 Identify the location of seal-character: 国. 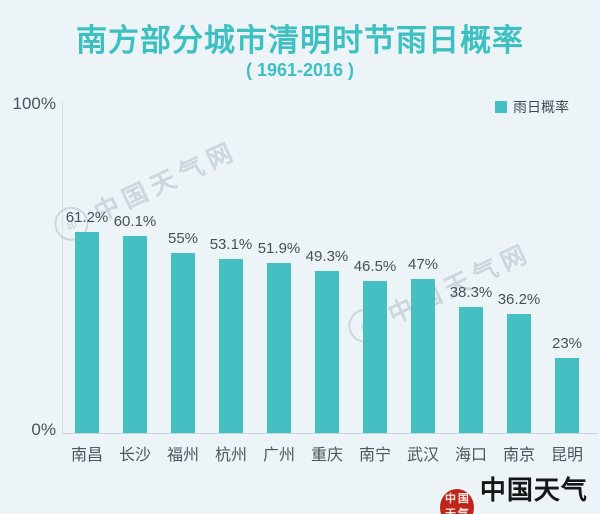
(463, 499).